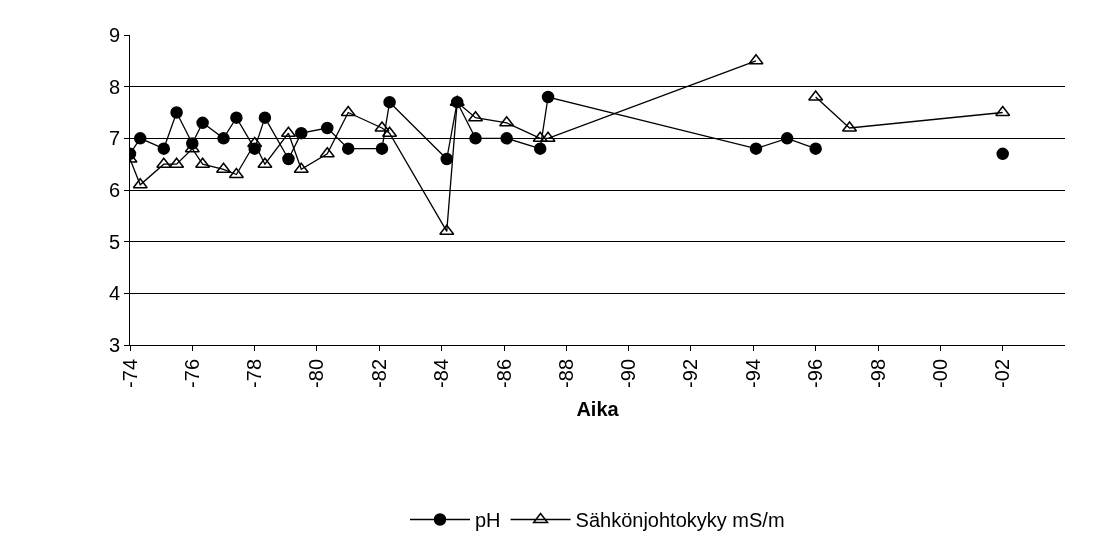 Image resolution: width=1110 pixels, height=551 pixels. Describe the element at coordinates (1002, 373) in the screenshot. I see `x-tick-label: -02` at that location.